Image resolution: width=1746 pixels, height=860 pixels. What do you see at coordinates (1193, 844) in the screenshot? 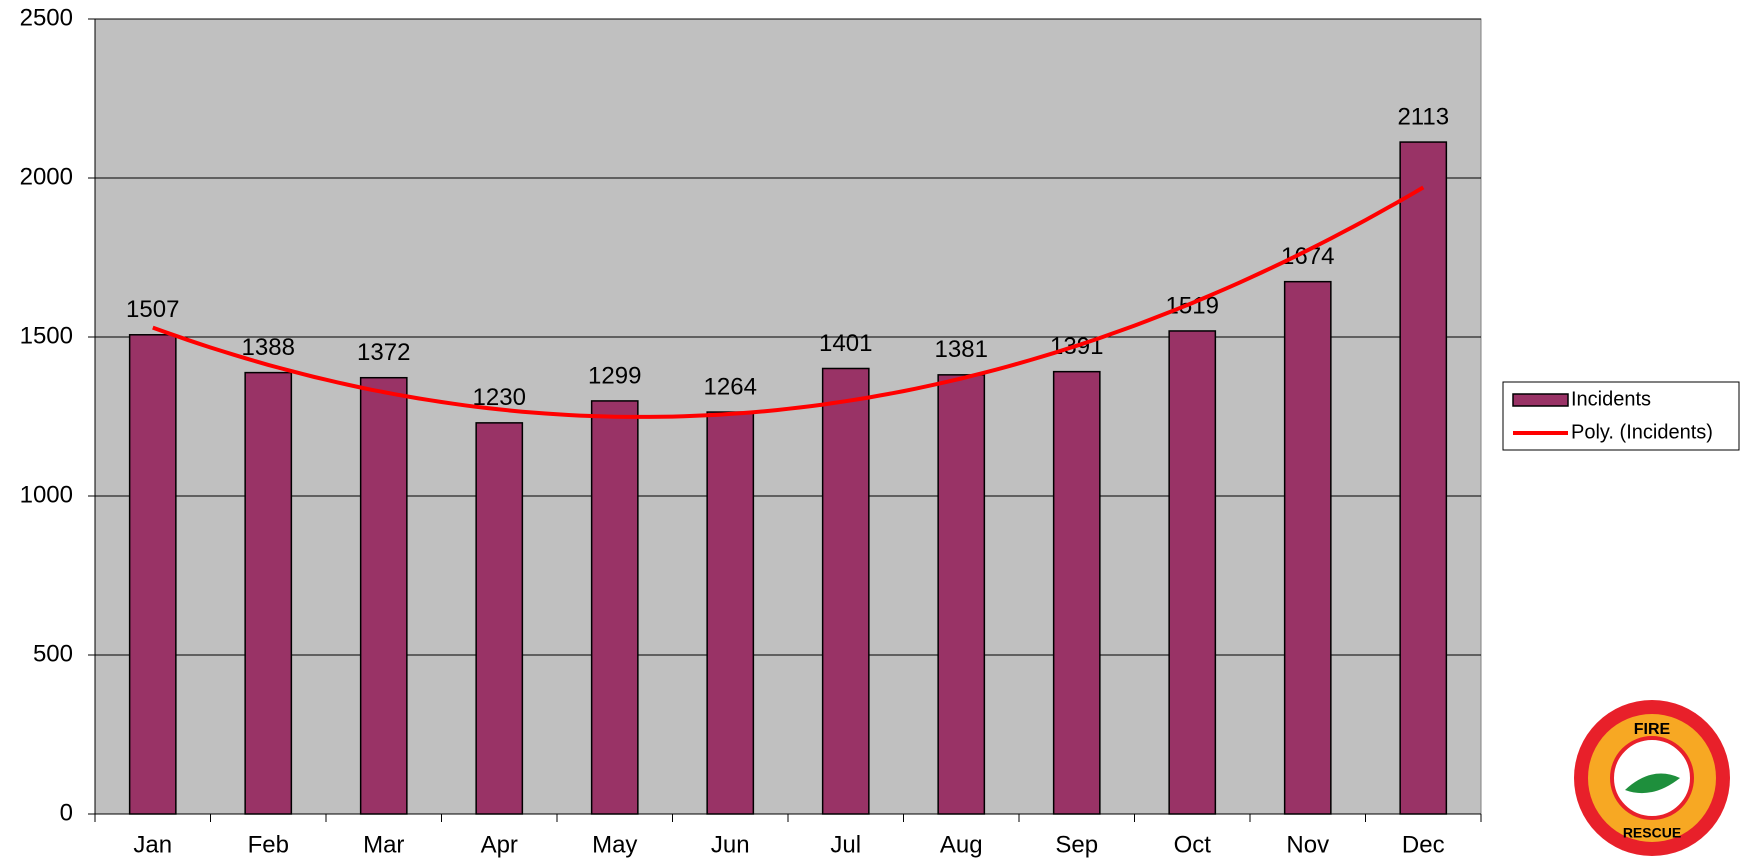
I see `x-tick-label: Oct` at bounding box center [1193, 844].